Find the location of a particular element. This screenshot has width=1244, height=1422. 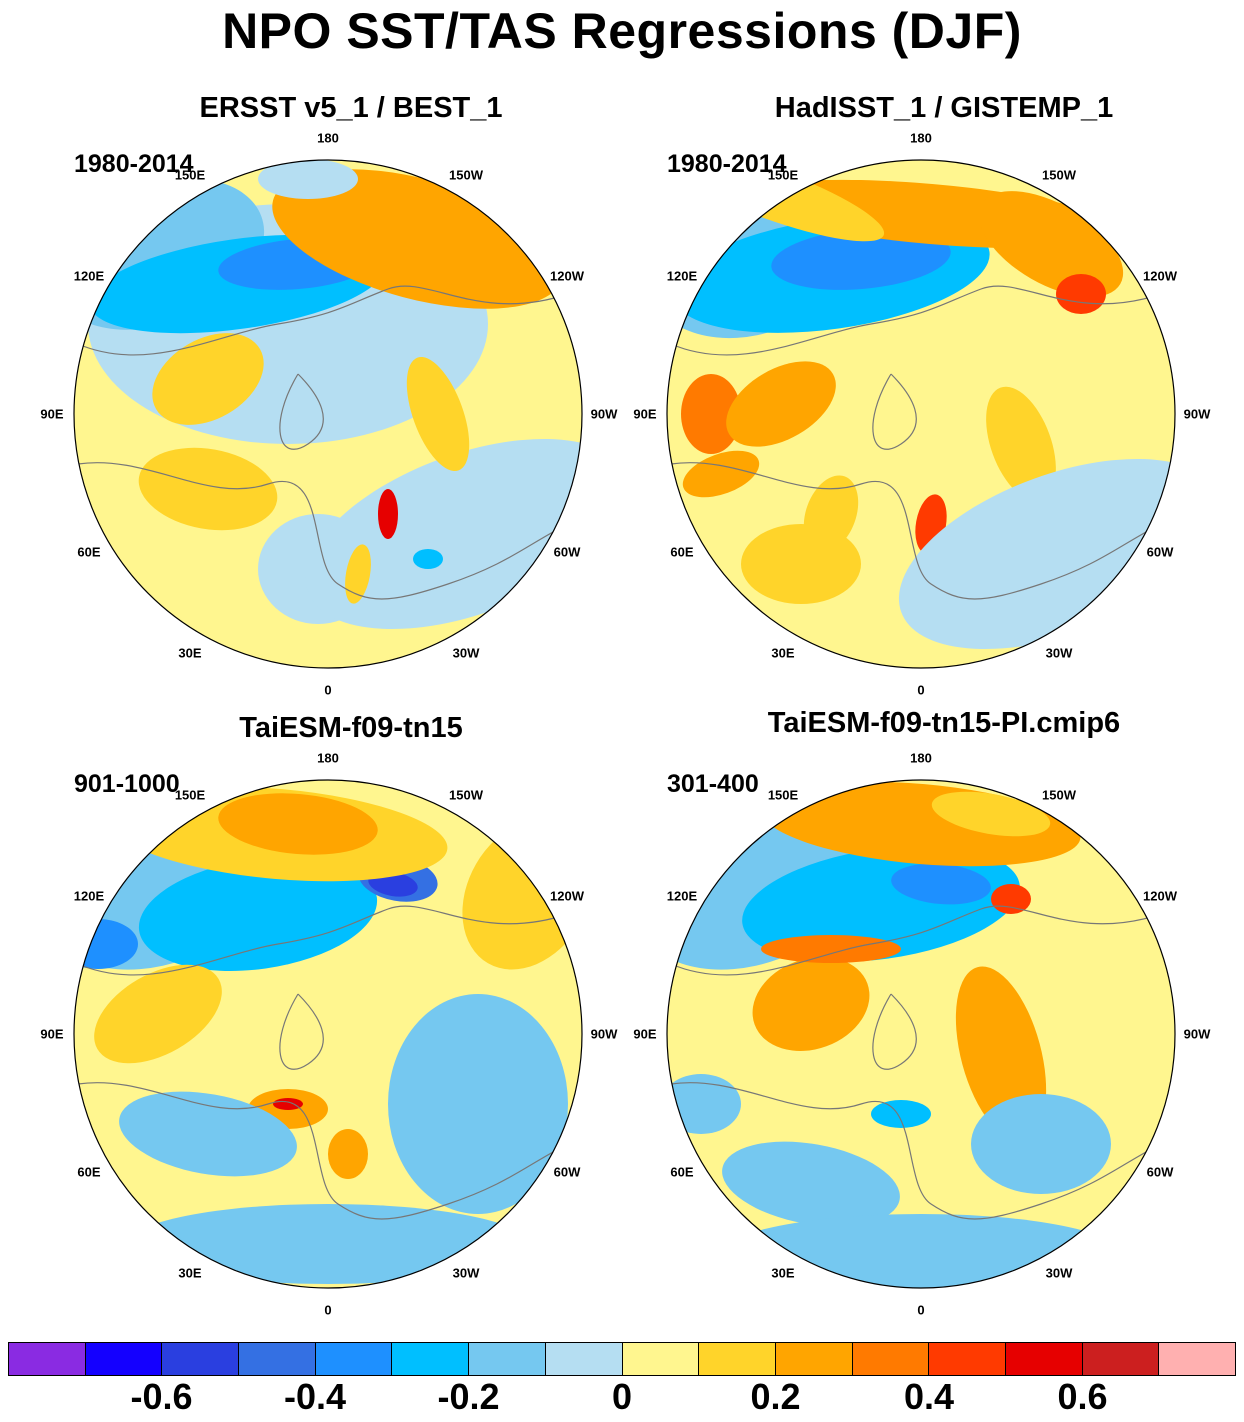

colorbar-tick-label: 0.2 is located at coordinates (775, 1396).